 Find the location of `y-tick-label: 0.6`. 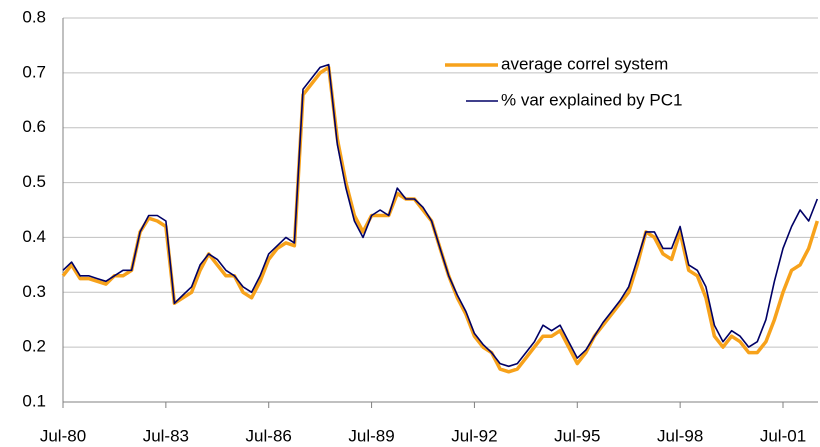

y-tick-label: 0.6 is located at coordinates (34, 126).